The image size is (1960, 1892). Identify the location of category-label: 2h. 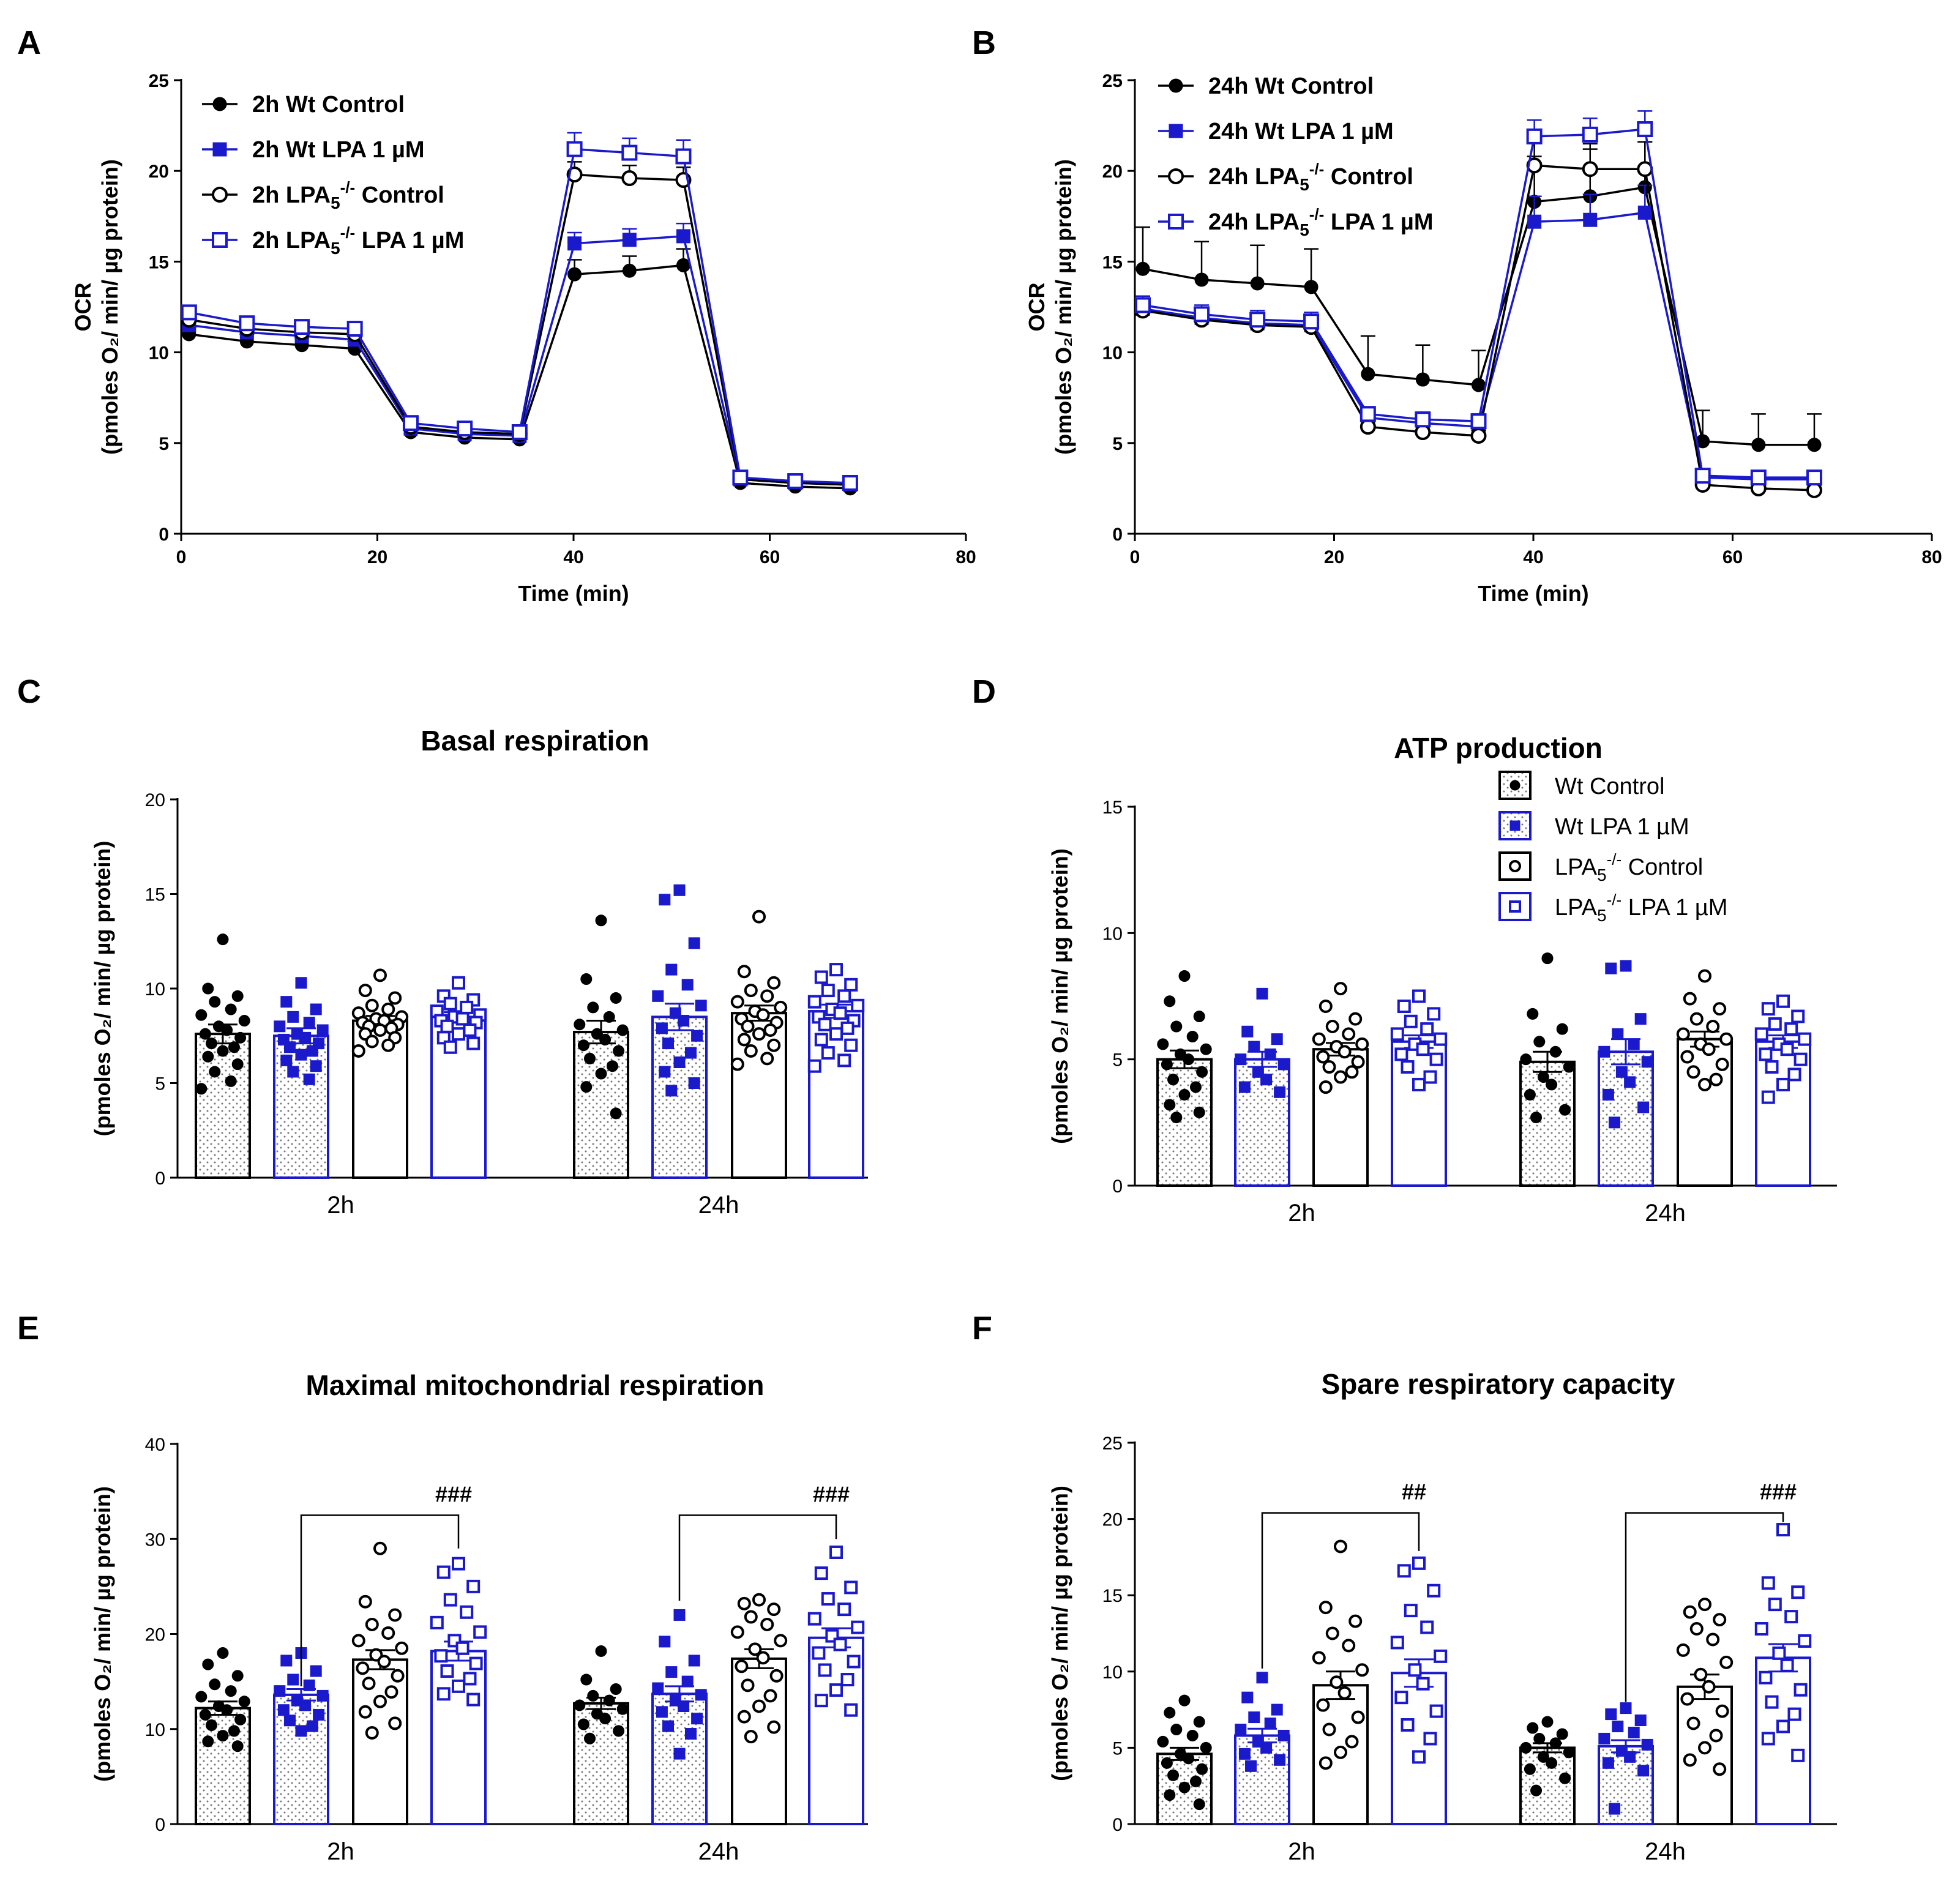
(1301, 1213).